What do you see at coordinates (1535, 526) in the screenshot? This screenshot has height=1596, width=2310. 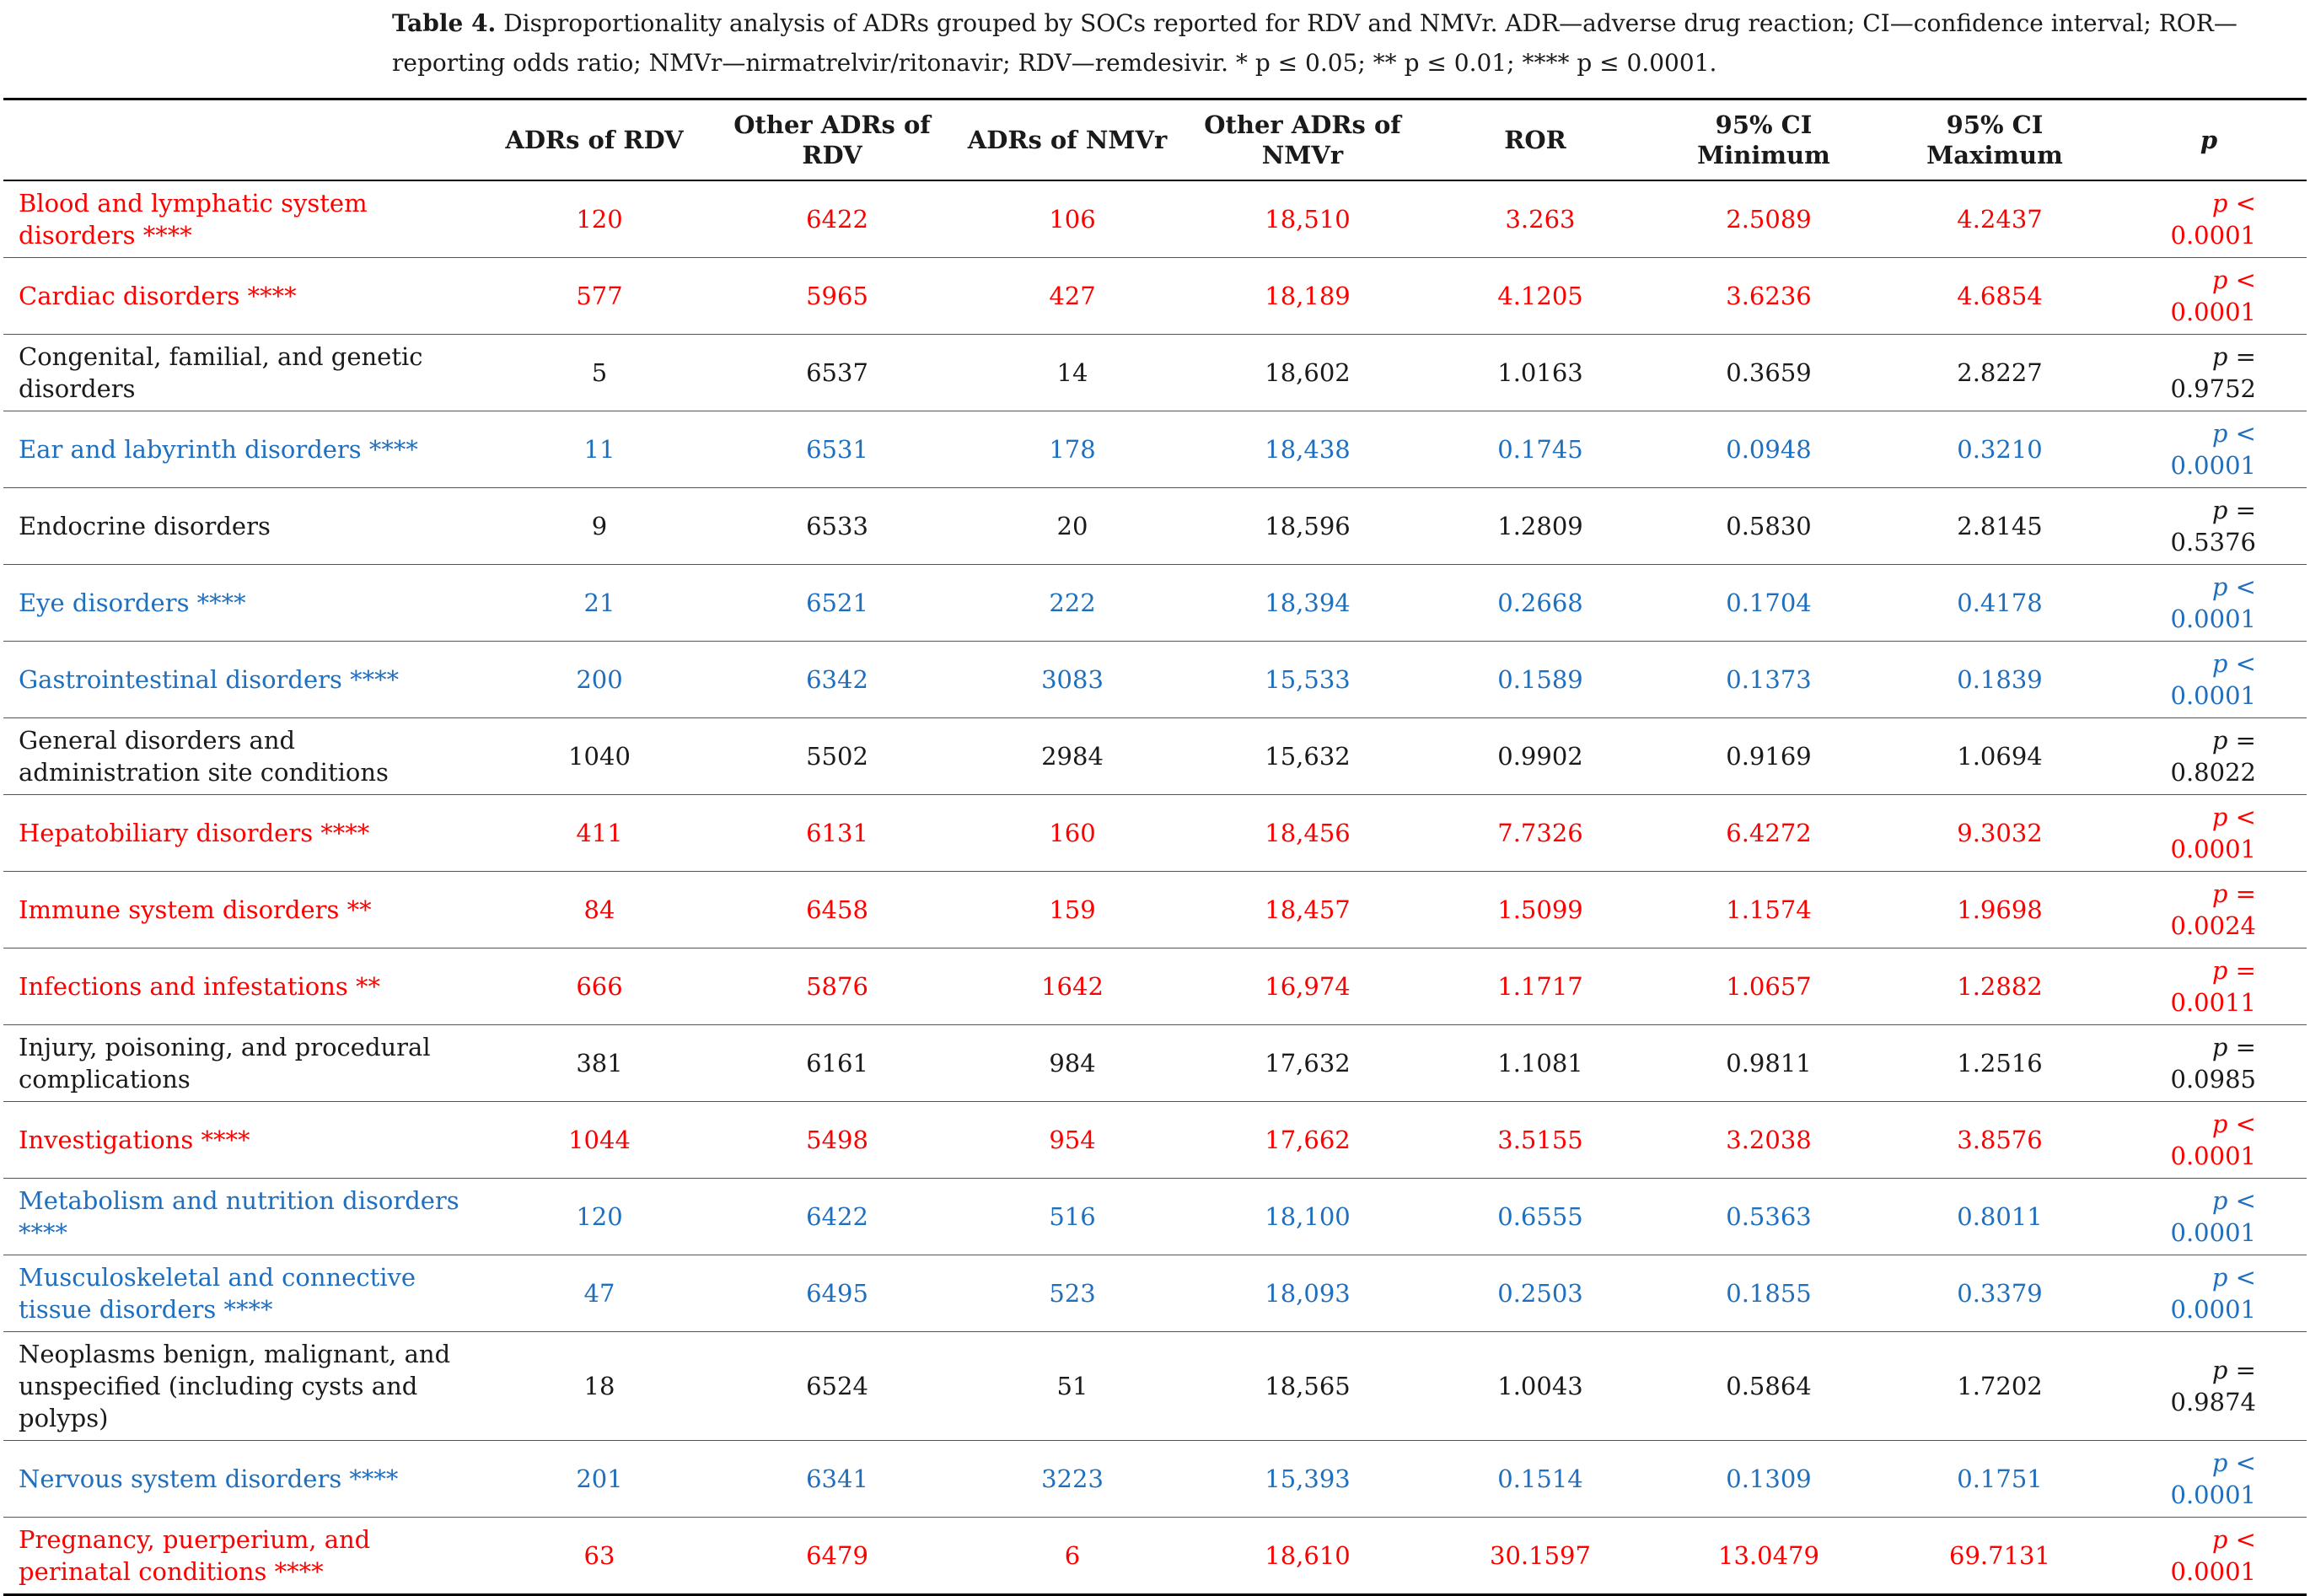 I see `ror-cell: 1.2809` at bounding box center [1535, 526].